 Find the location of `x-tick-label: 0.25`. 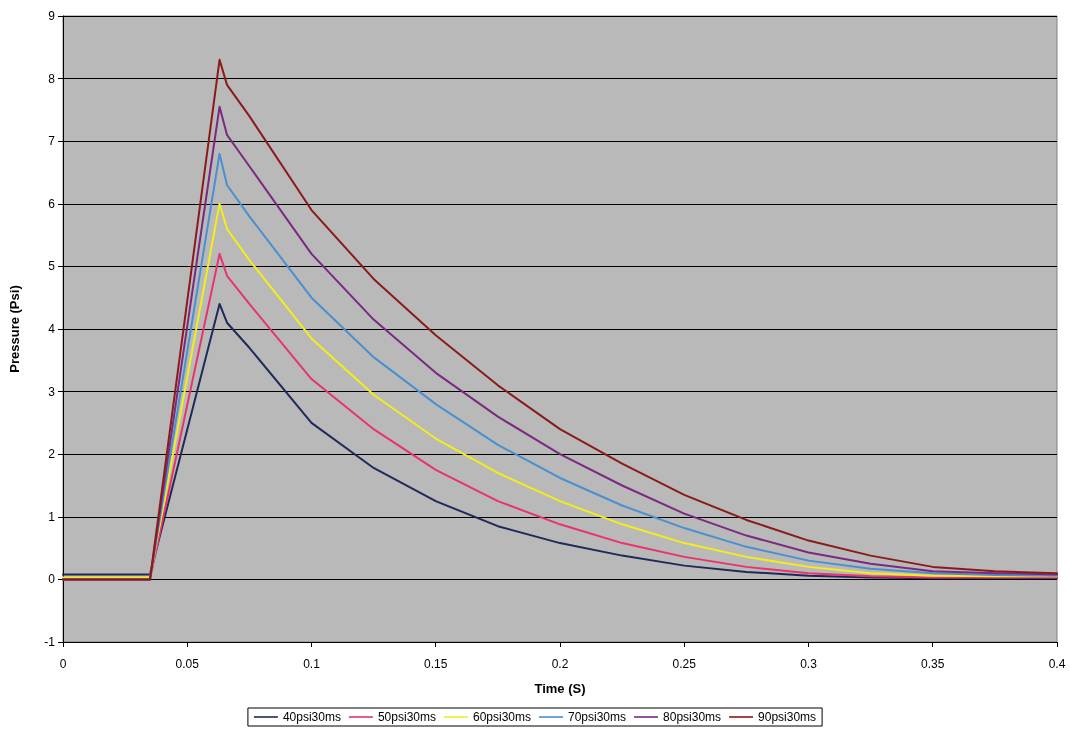

x-tick-label: 0.25 is located at coordinates (684, 664).